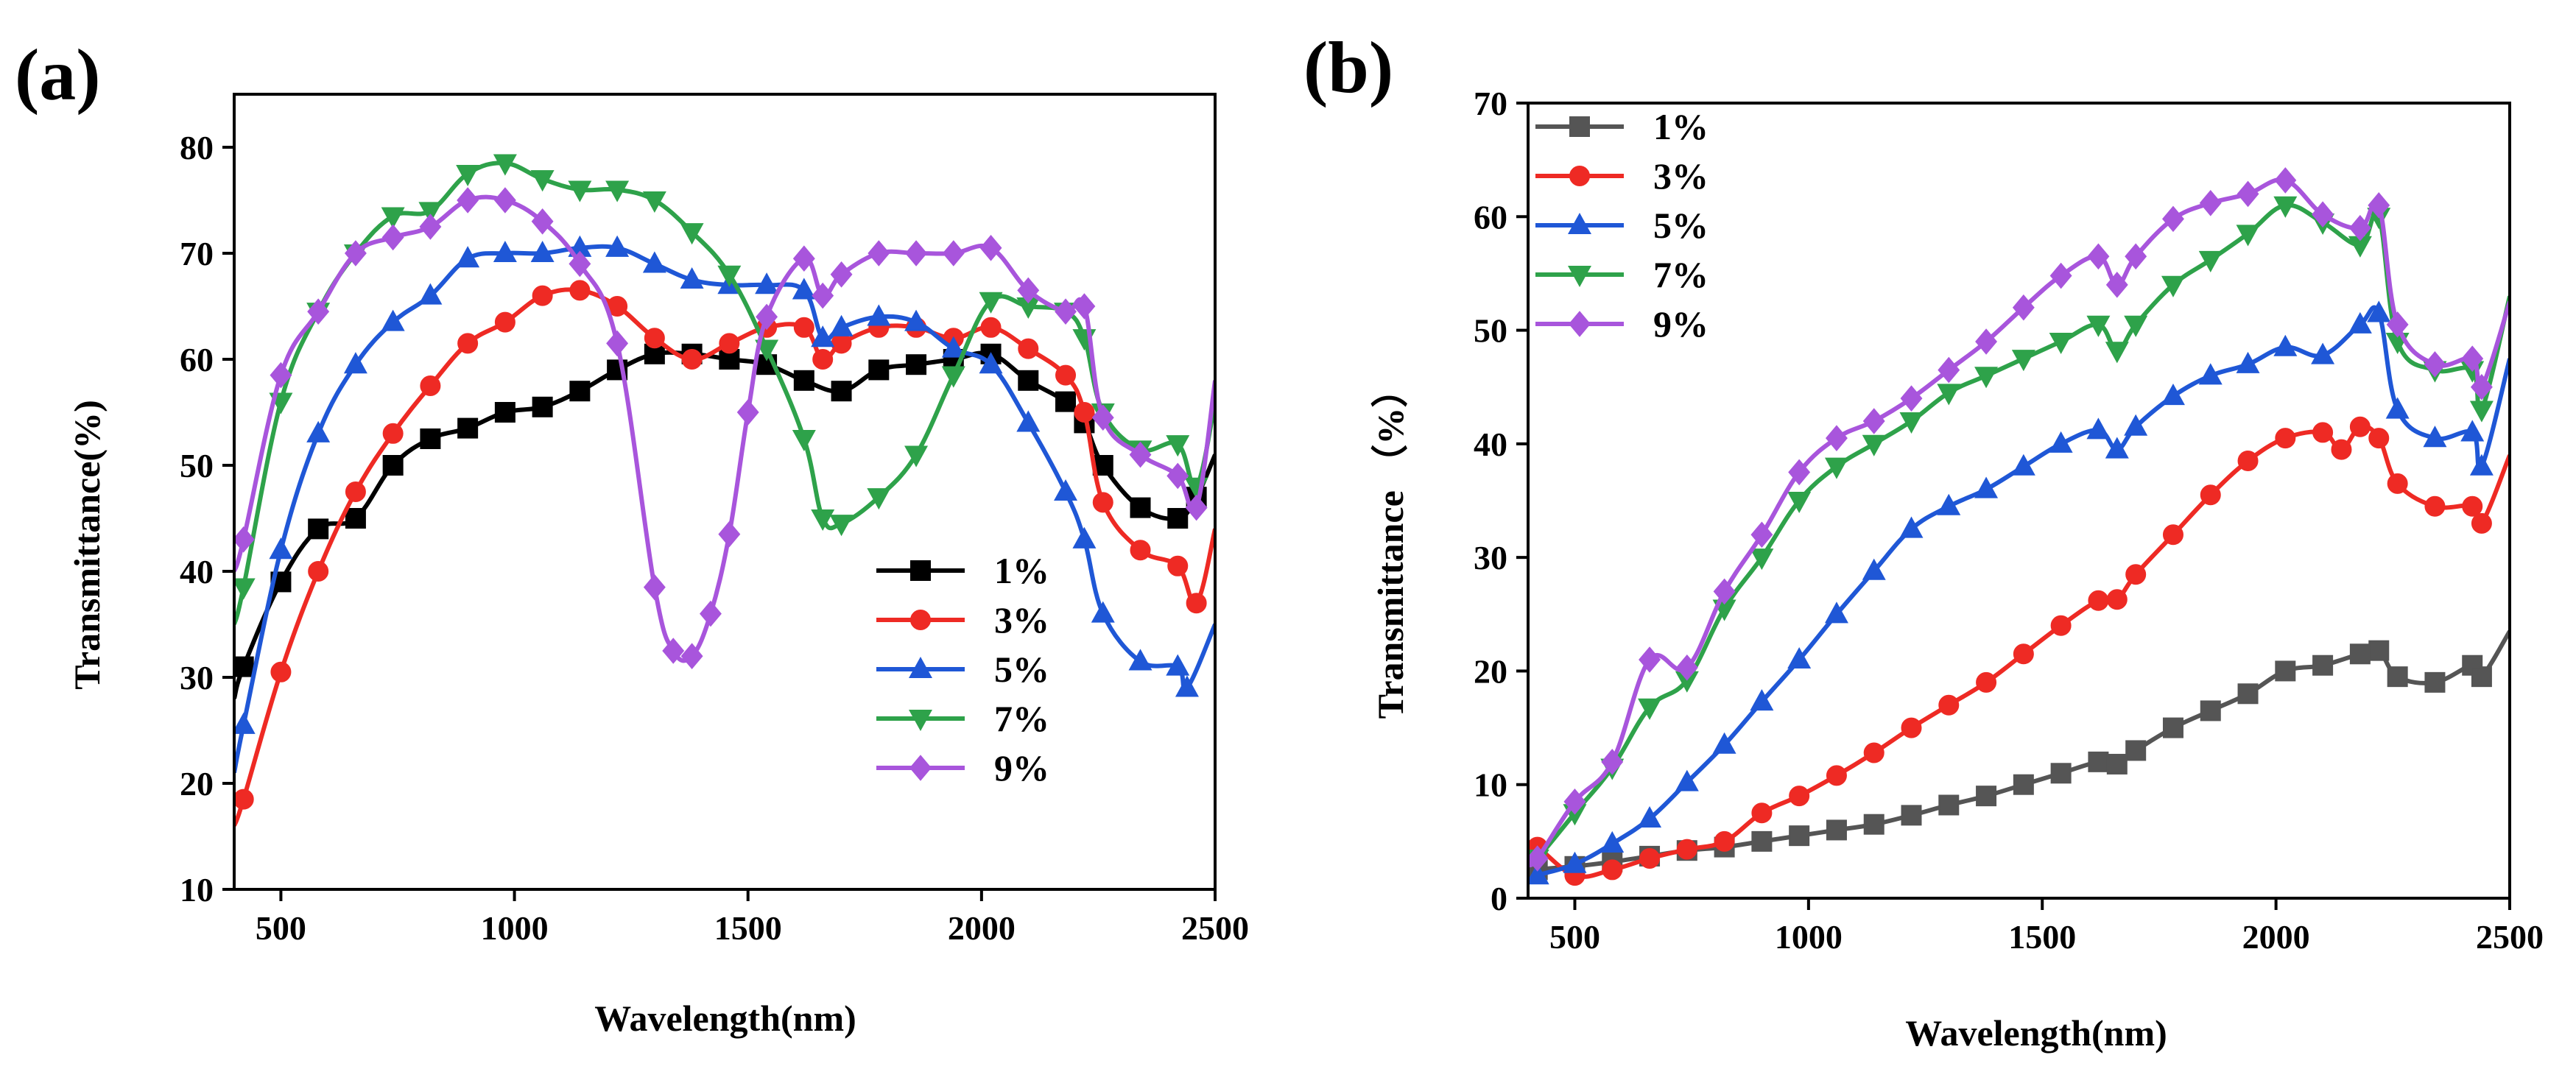 The image size is (2576, 1069). What do you see at coordinates (1490, 785) in the screenshot?
I see `y-tick-label: 10` at bounding box center [1490, 785].